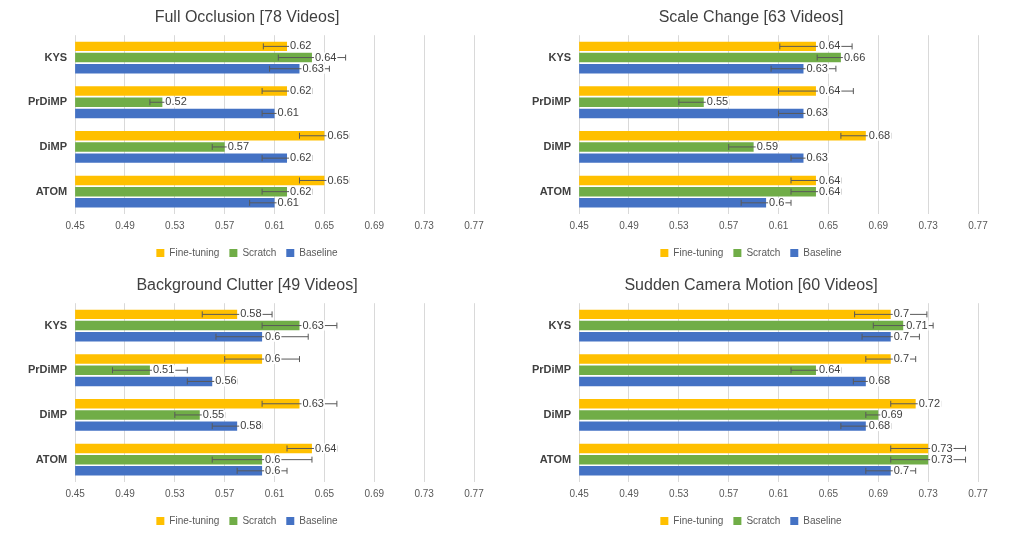 The image size is (1009, 536). I want to click on data-label: 0.69, so click(892, 413).